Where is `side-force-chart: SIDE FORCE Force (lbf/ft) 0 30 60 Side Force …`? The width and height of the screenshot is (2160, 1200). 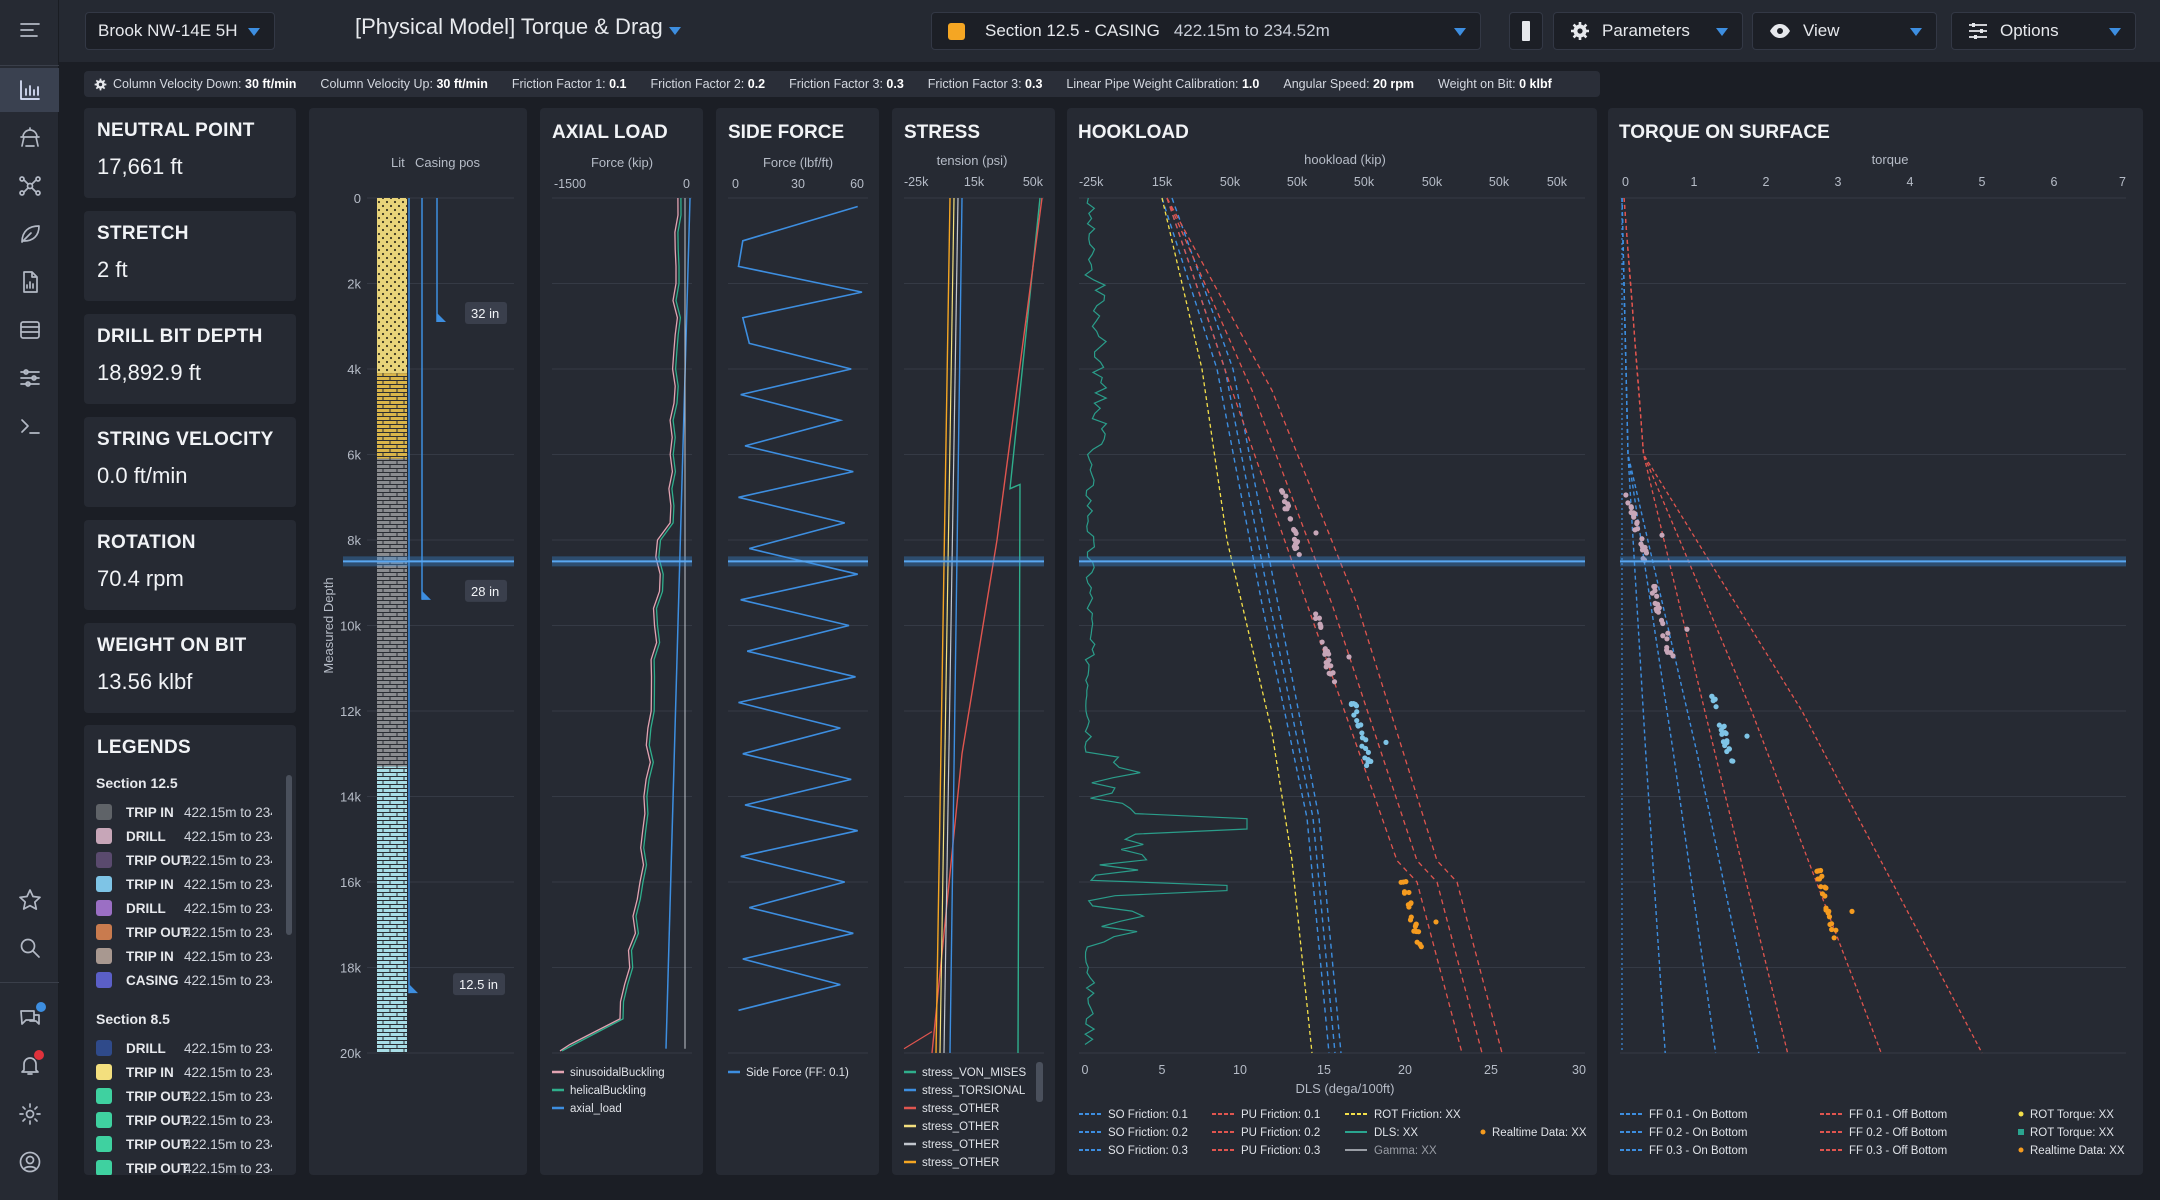 side-force-chart: SIDE FORCE Force (lbf/ft) 0 30 60 Side Force … is located at coordinates (798, 600).